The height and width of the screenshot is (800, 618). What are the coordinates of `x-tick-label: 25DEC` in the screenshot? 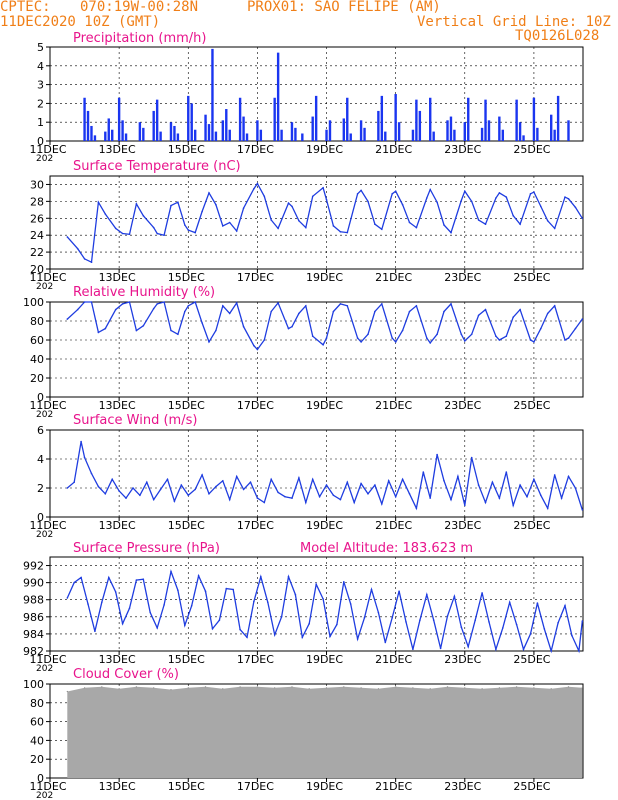 It's located at (531, 149).